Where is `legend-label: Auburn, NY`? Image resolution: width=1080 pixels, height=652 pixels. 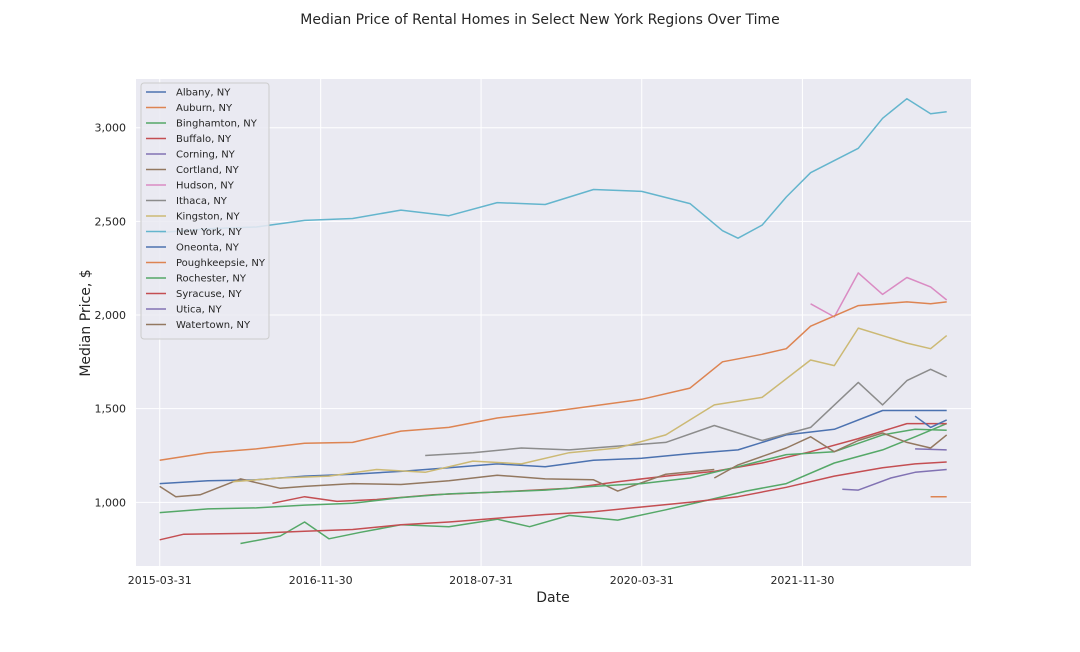
legend-label: Auburn, NY is located at coordinates (204, 108).